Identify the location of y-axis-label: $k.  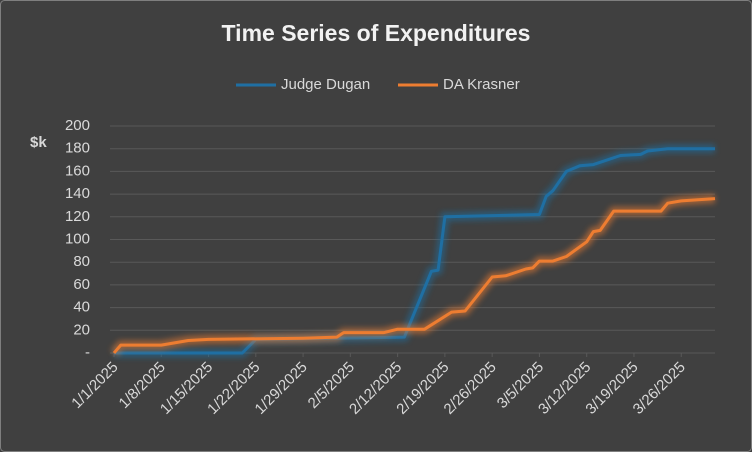
(38, 142).